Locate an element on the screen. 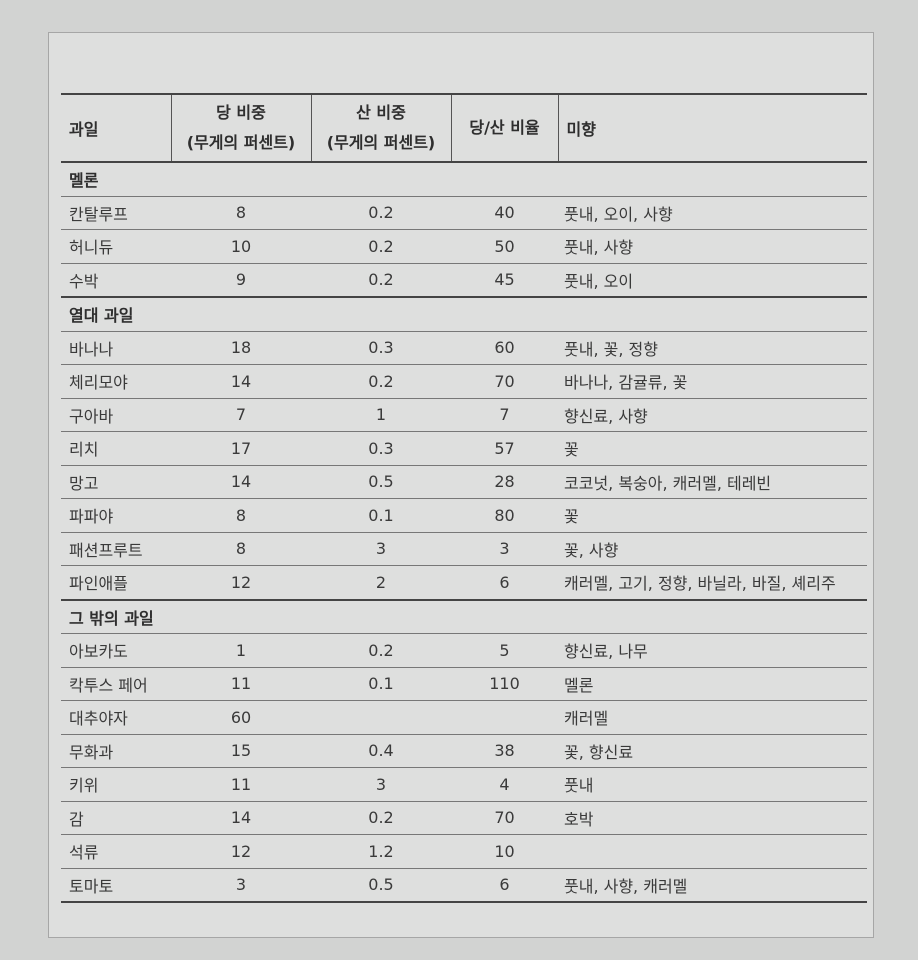  header-acid-line1: 산 비중 is located at coordinates (381, 112).